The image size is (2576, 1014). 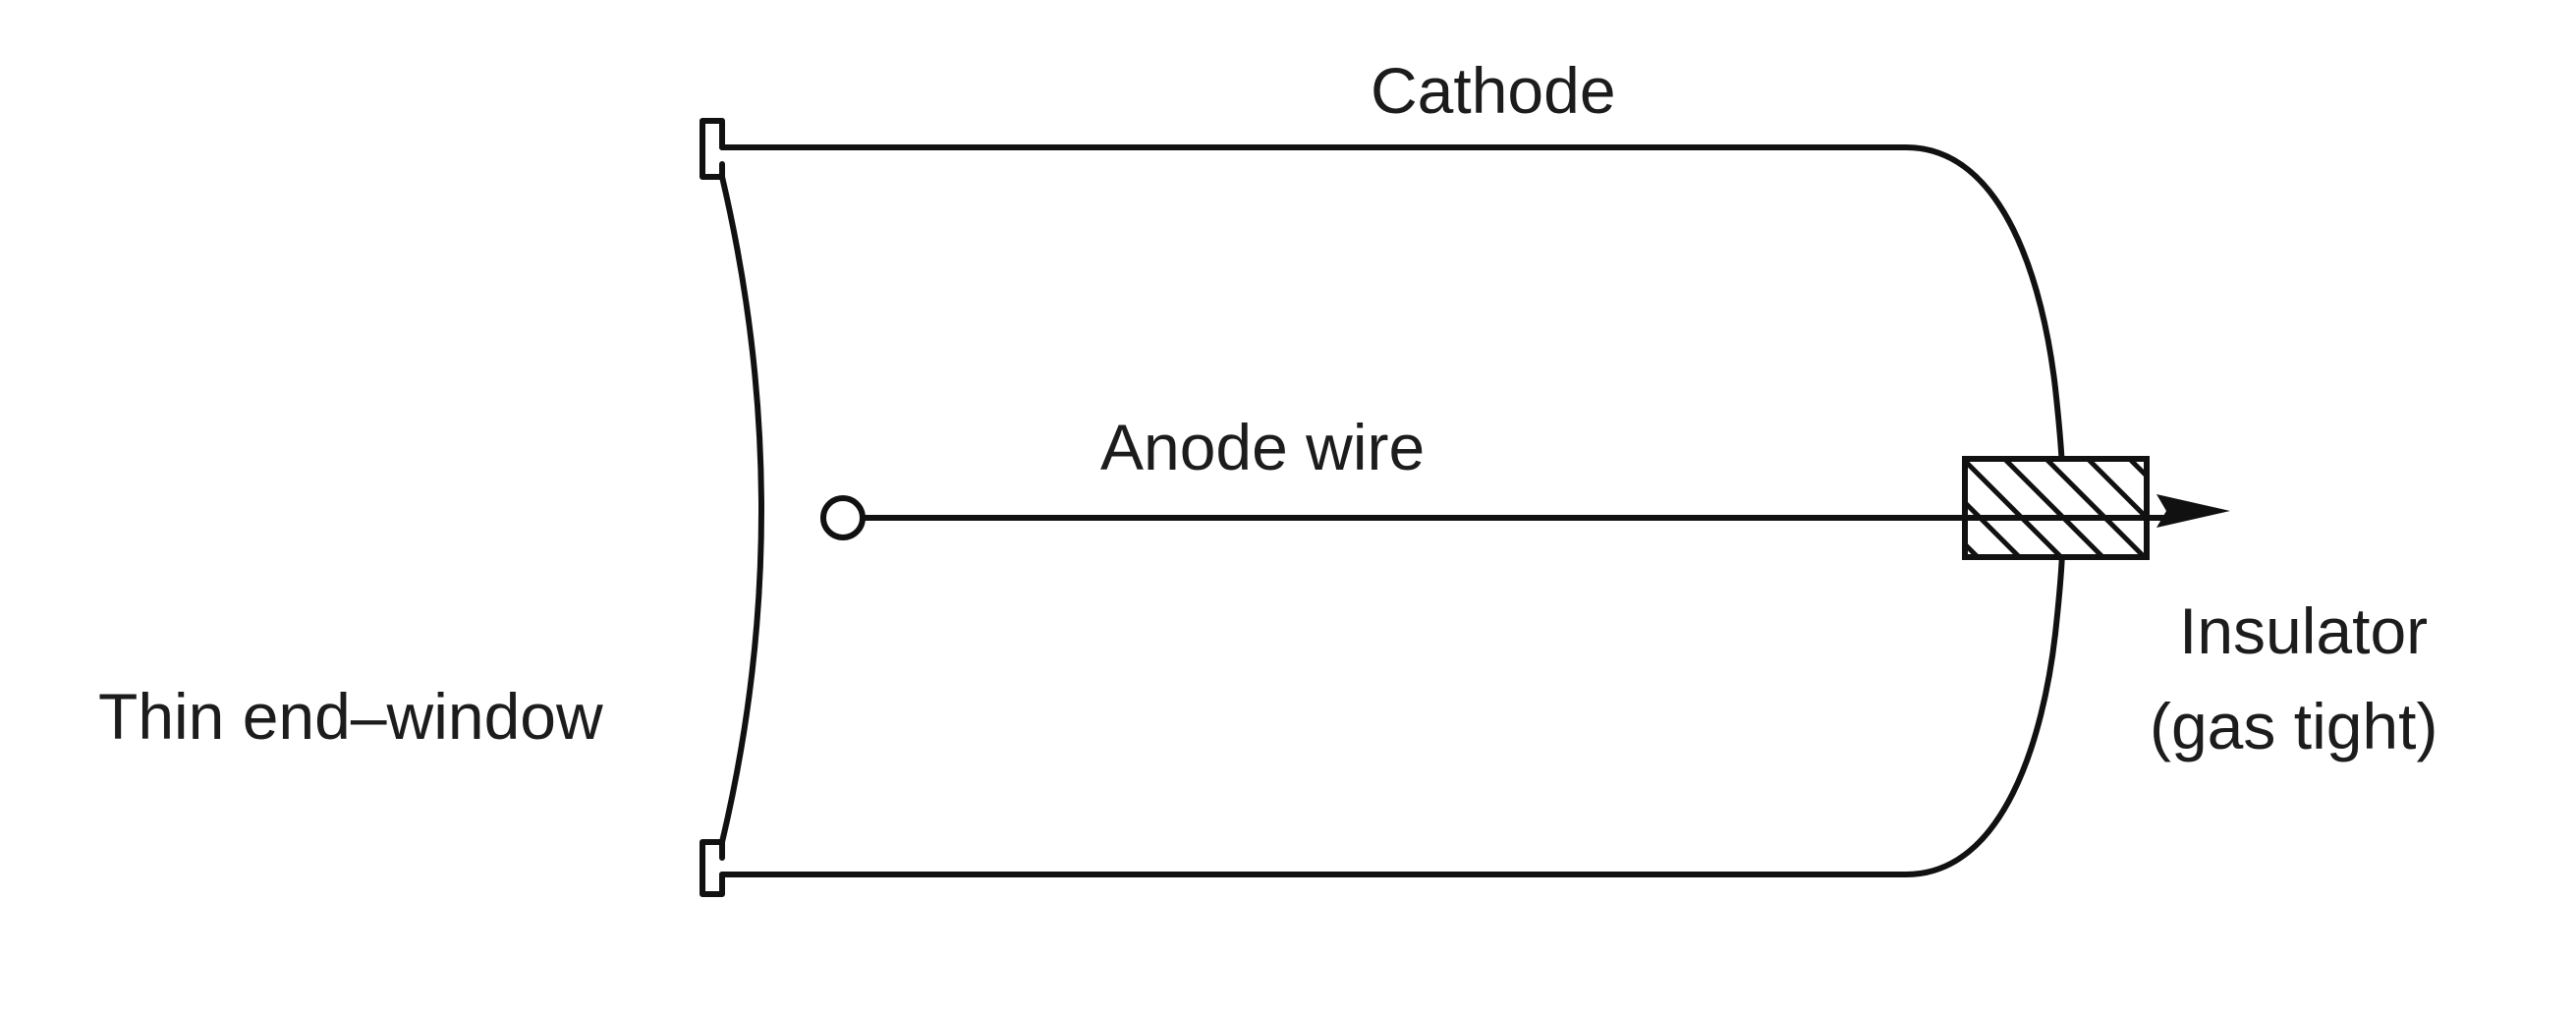 What do you see at coordinates (741, 510) in the screenshot?
I see `window-membrane` at bounding box center [741, 510].